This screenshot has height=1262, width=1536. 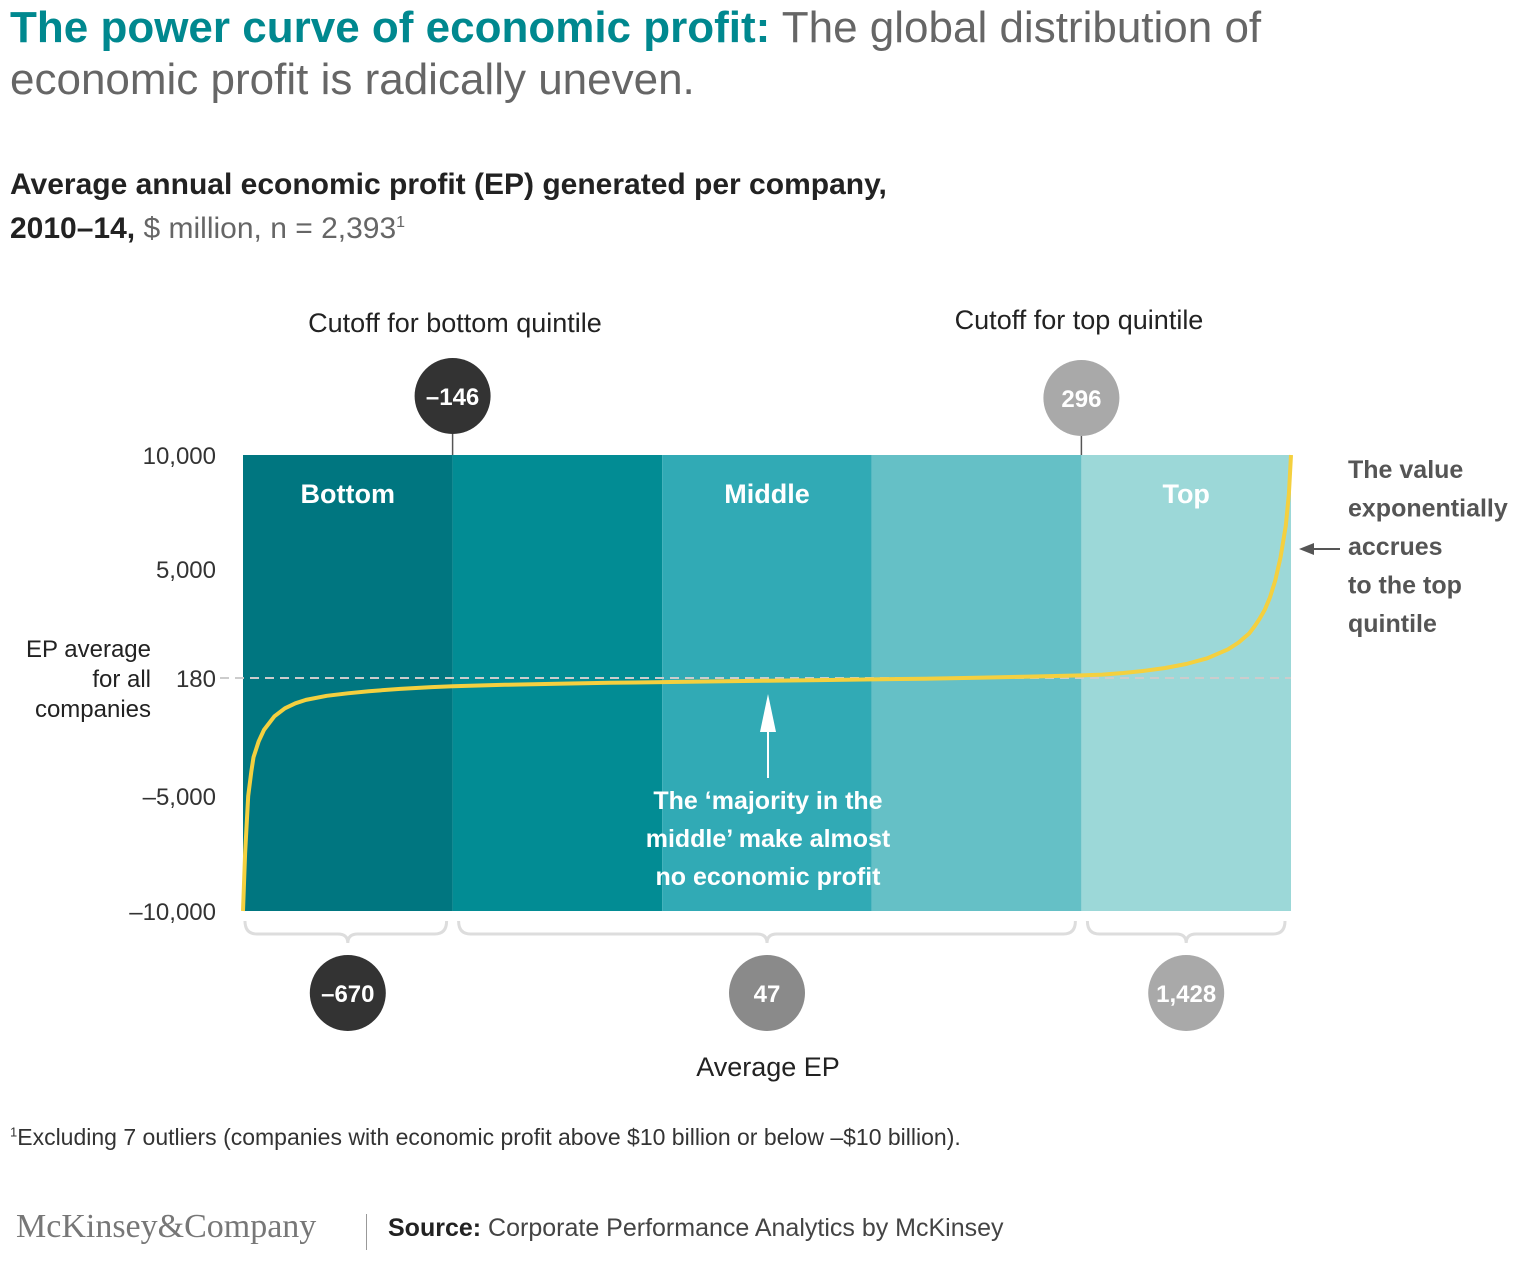 What do you see at coordinates (455, 323) in the screenshot?
I see `cutoff-label: Cutoff for bottom quintile` at bounding box center [455, 323].